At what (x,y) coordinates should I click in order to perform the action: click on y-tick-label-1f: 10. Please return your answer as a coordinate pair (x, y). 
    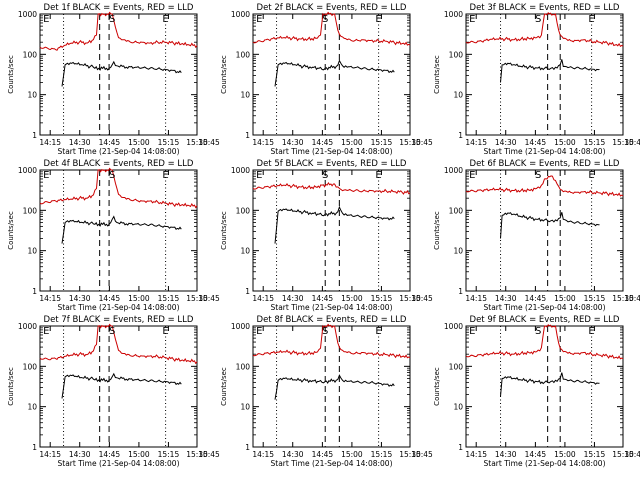
    Looking at the image, I should click on (32, 95).